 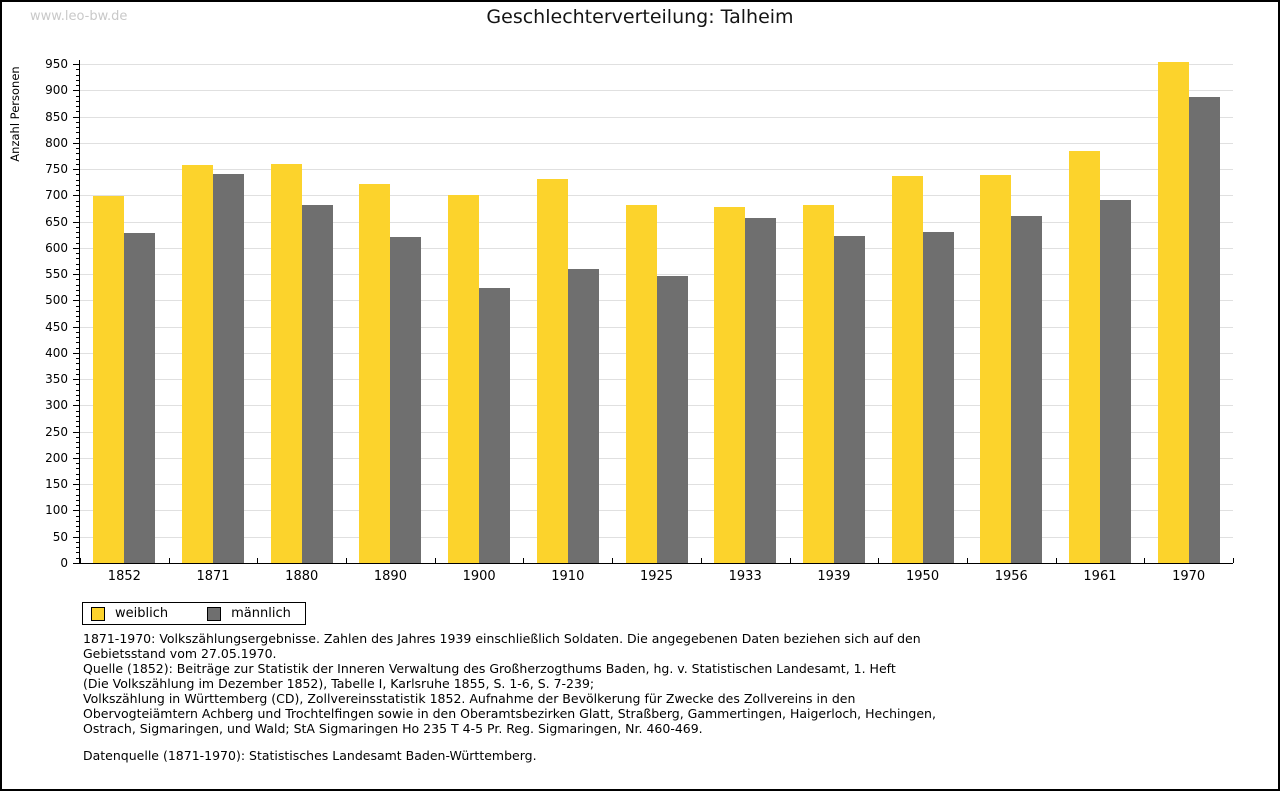 What do you see at coordinates (56, 169) in the screenshot?
I see `y-tick-label-750: 750` at bounding box center [56, 169].